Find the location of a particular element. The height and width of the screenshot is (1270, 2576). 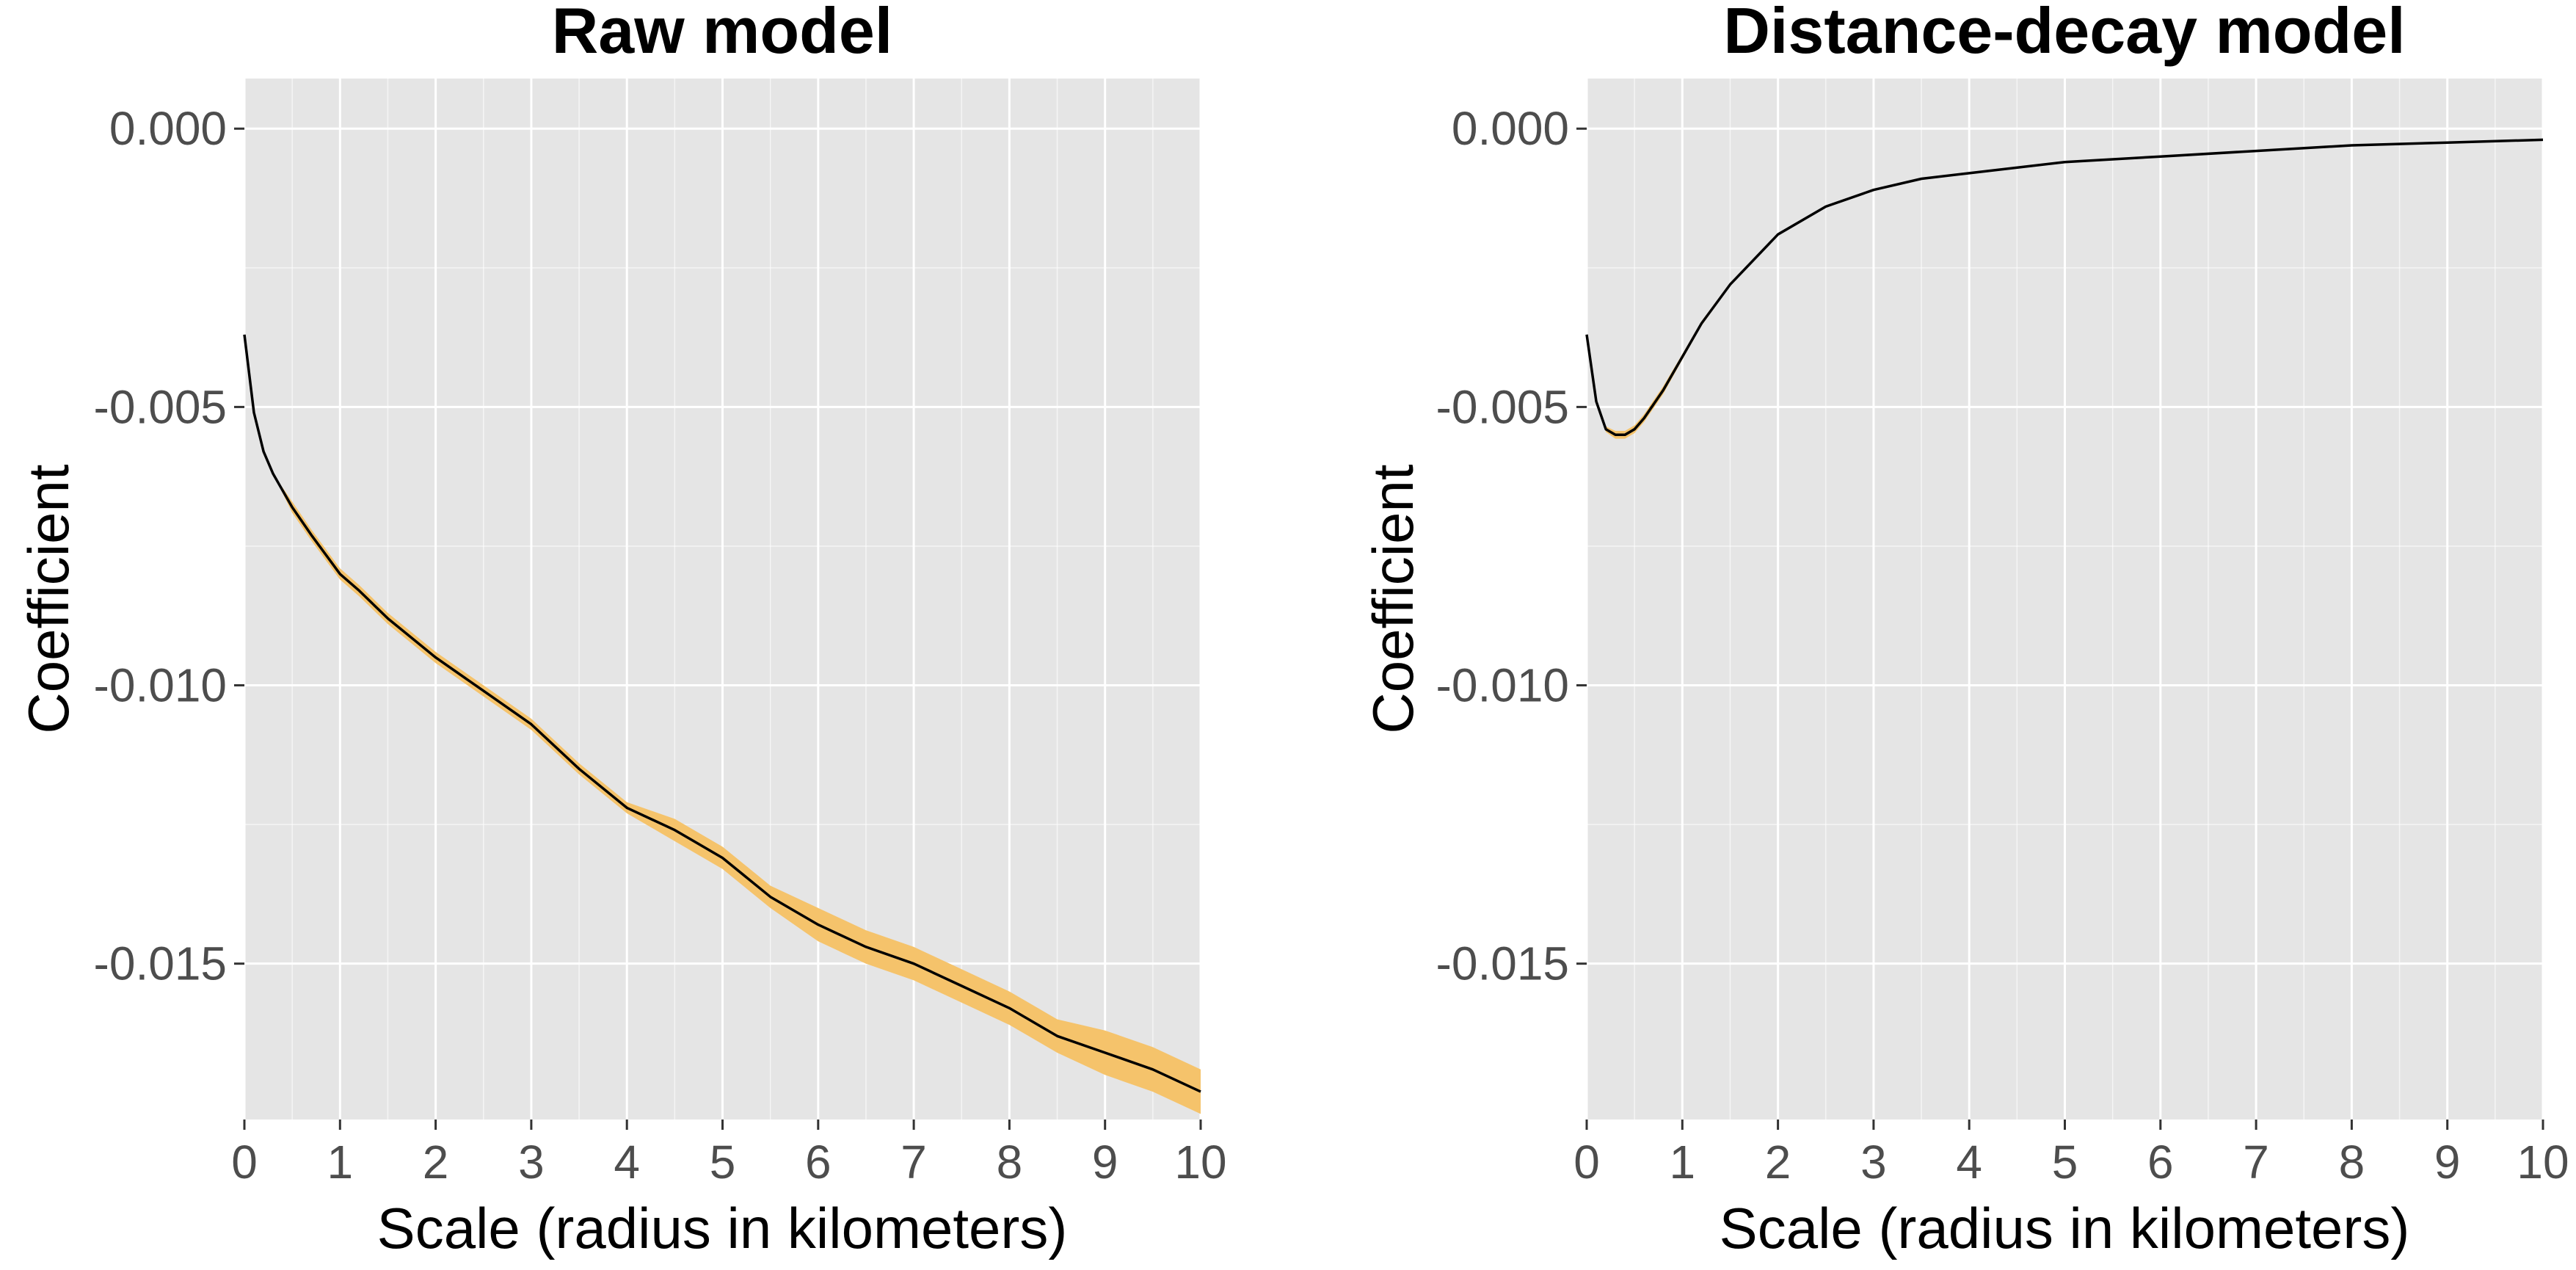

distance-decay-y-tick-label: -0.015 is located at coordinates (1502, 963).